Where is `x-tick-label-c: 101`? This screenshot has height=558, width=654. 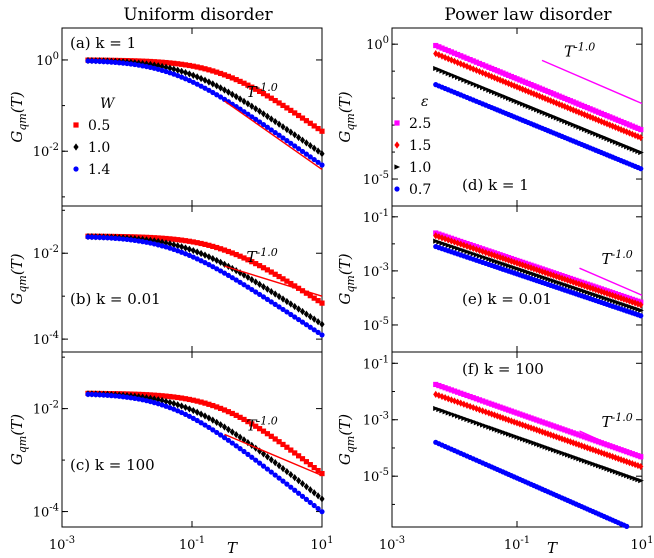
x-tick-label-c: 101 is located at coordinates (322, 544).